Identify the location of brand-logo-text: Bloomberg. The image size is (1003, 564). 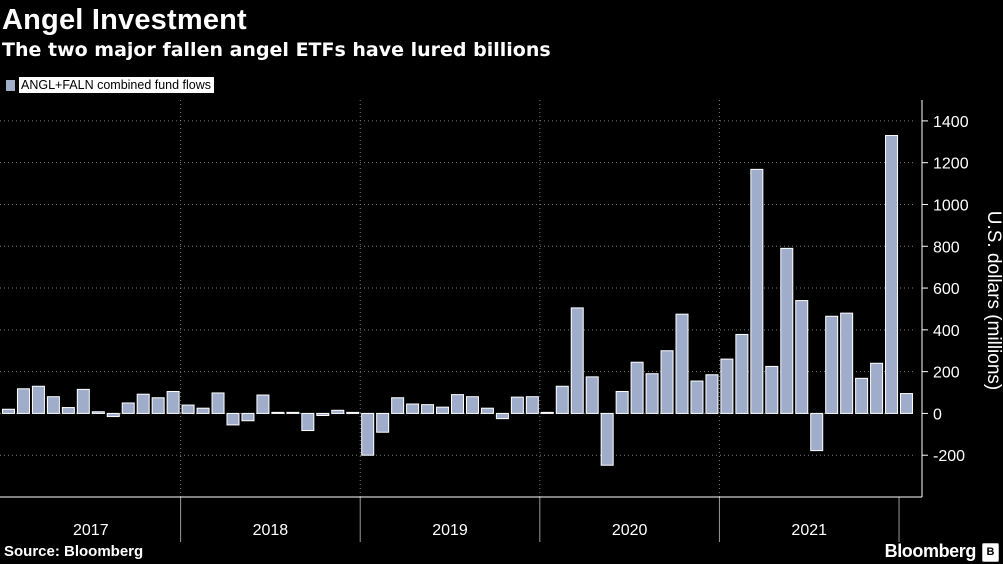
(930, 551).